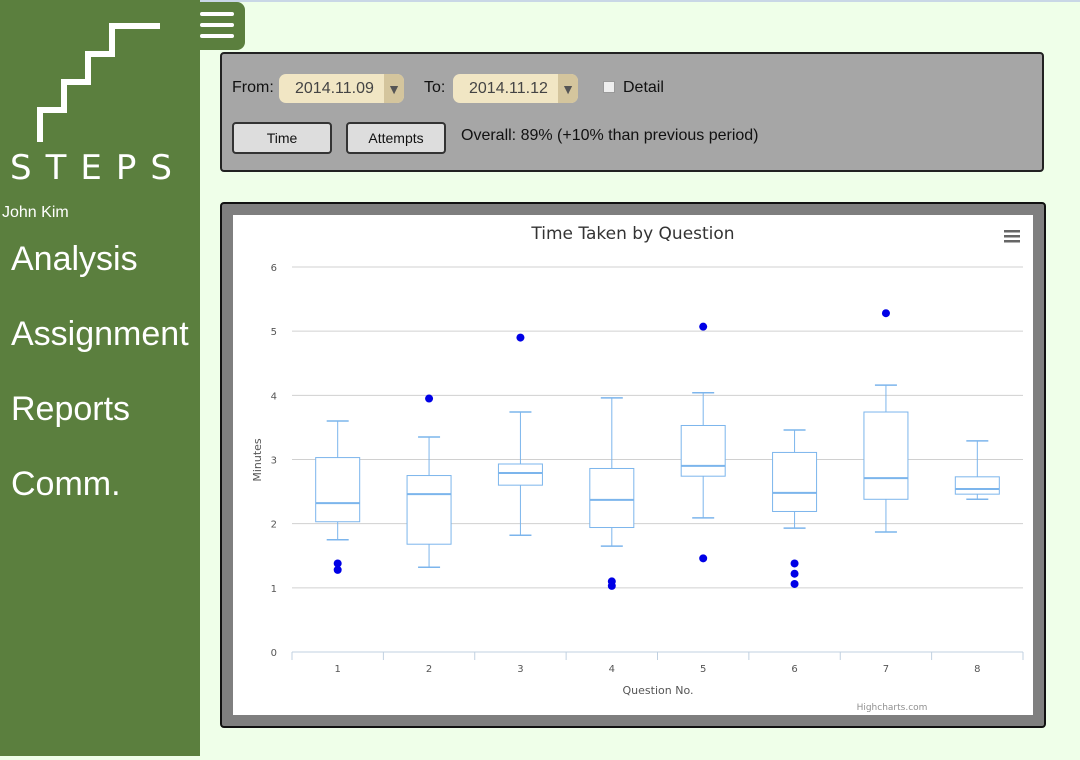  What do you see at coordinates (98, 82) in the screenshot?
I see `stairs-logo-icon` at bounding box center [98, 82].